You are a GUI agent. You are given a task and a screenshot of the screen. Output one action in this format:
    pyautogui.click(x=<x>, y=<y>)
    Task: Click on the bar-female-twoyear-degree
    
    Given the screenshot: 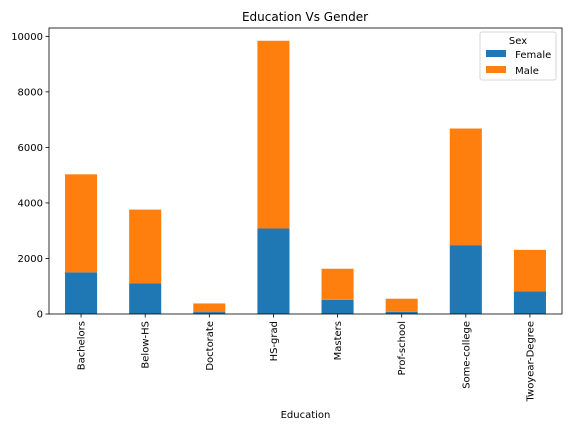 What is the action you would take?
    pyautogui.click(x=529, y=302)
    